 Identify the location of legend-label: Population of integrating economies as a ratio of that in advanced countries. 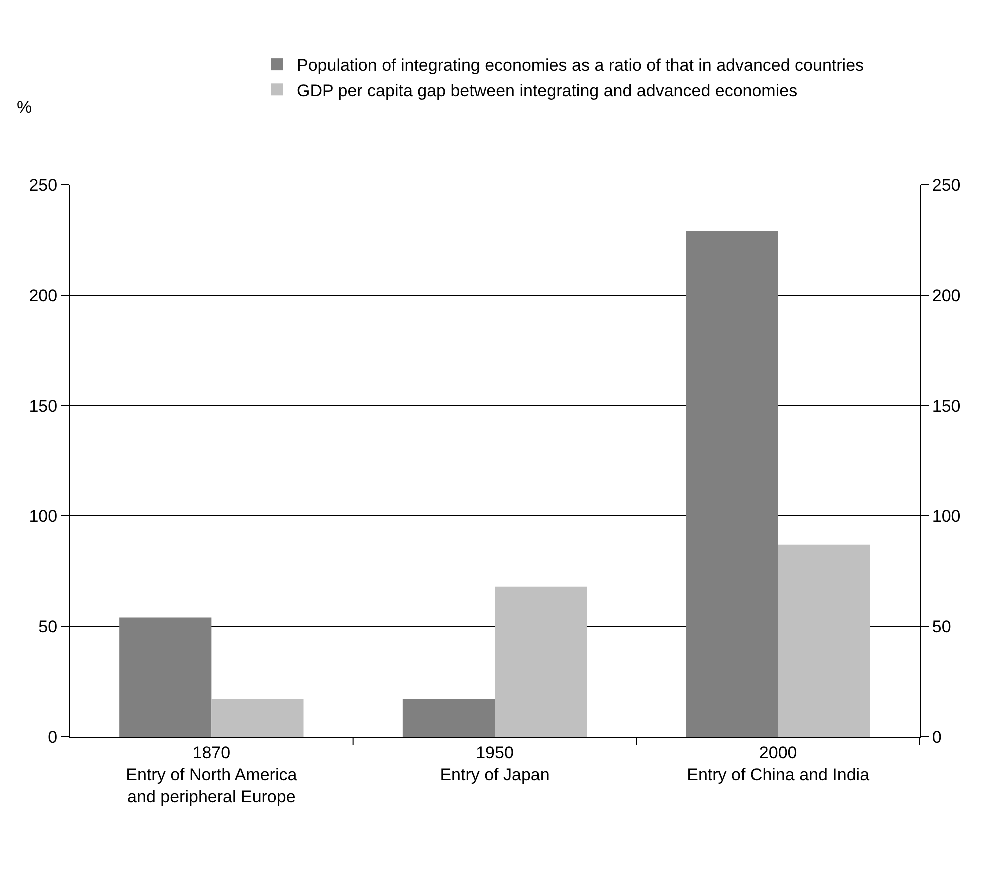
(580, 66).